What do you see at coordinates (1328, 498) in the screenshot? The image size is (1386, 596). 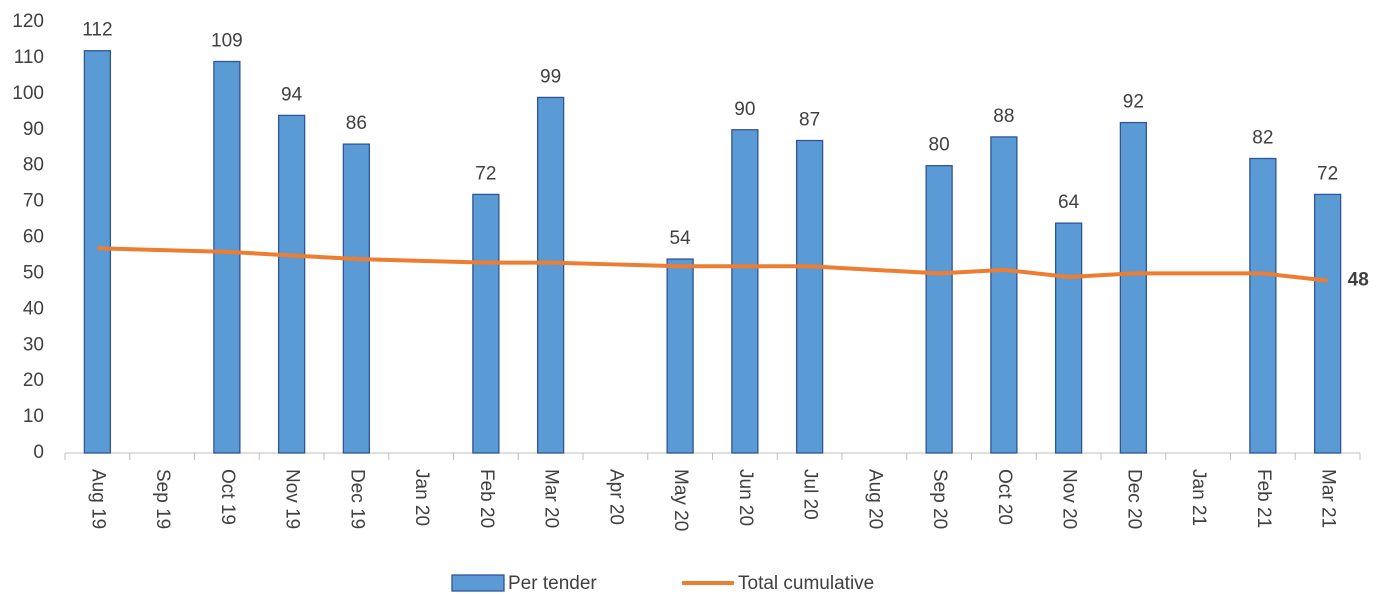 I see `x-tick-label: Mar 21` at bounding box center [1328, 498].